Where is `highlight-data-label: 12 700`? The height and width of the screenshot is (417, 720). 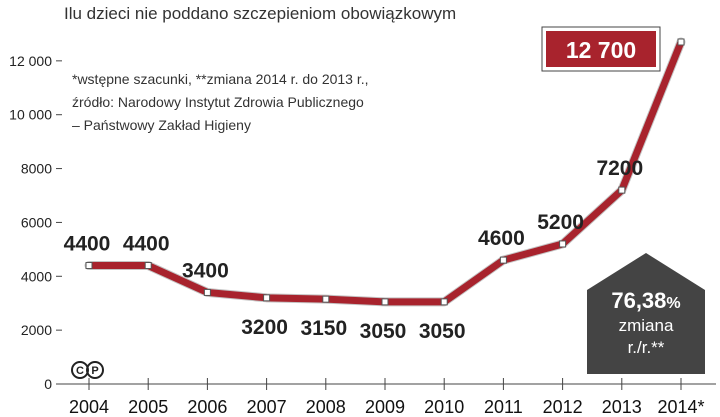
highlight-data-label: 12 700 is located at coordinates (601, 50).